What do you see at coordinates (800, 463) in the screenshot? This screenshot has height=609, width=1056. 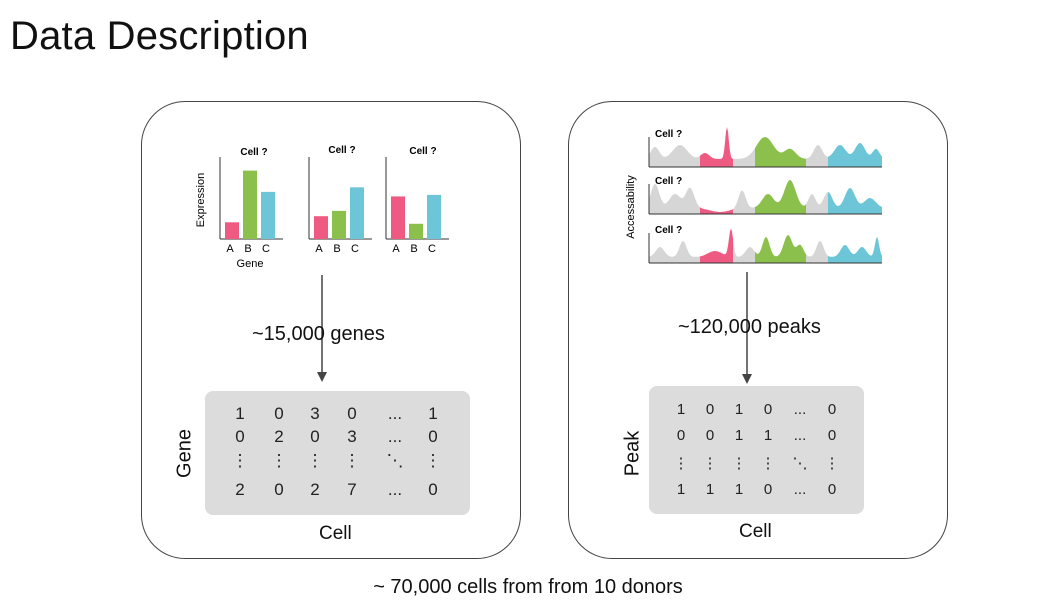 I see `peak-matrix-cell: ⋱` at bounding box center [800, 463].